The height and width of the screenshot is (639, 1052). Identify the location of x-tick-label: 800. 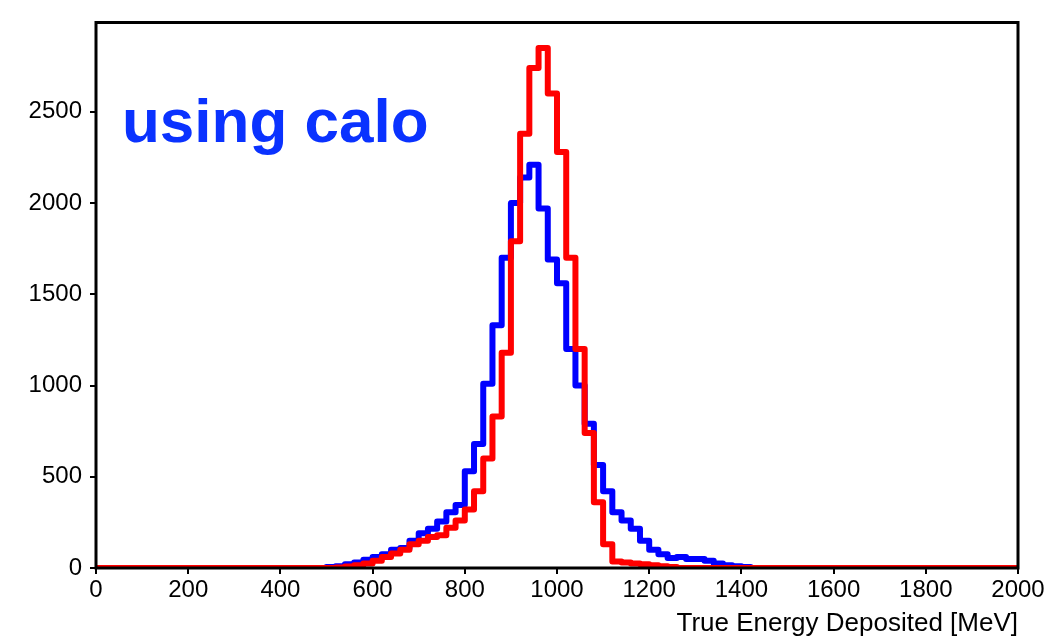
(464, 589).